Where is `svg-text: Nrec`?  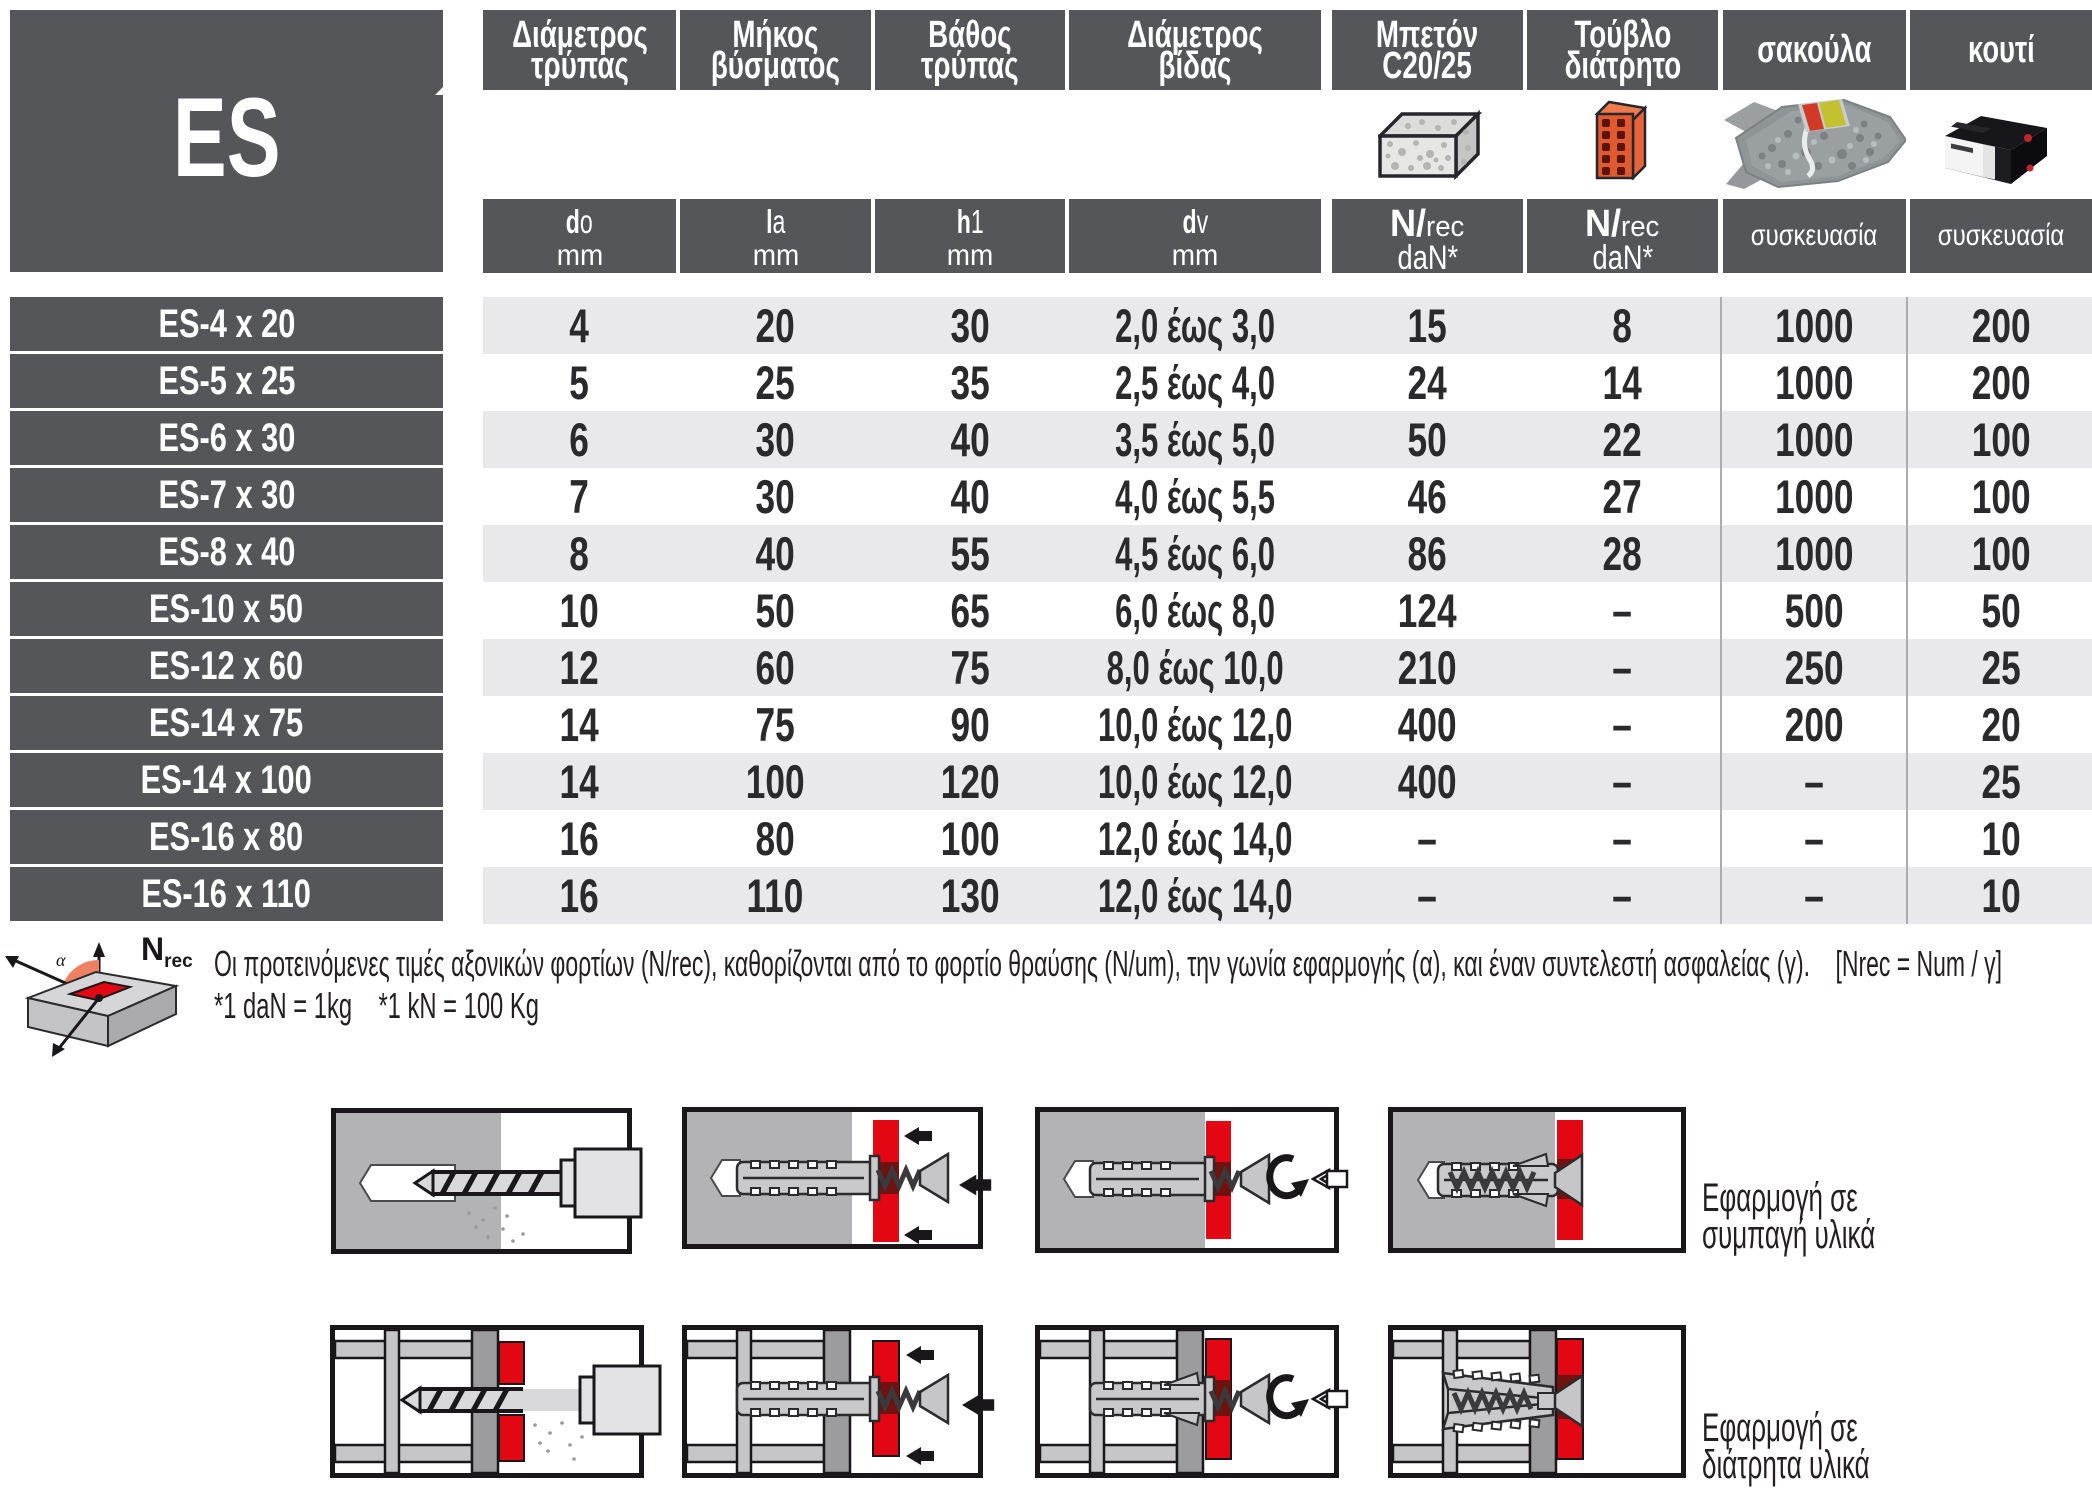
svg-text: Nrec is located at coordinates (167, 951).